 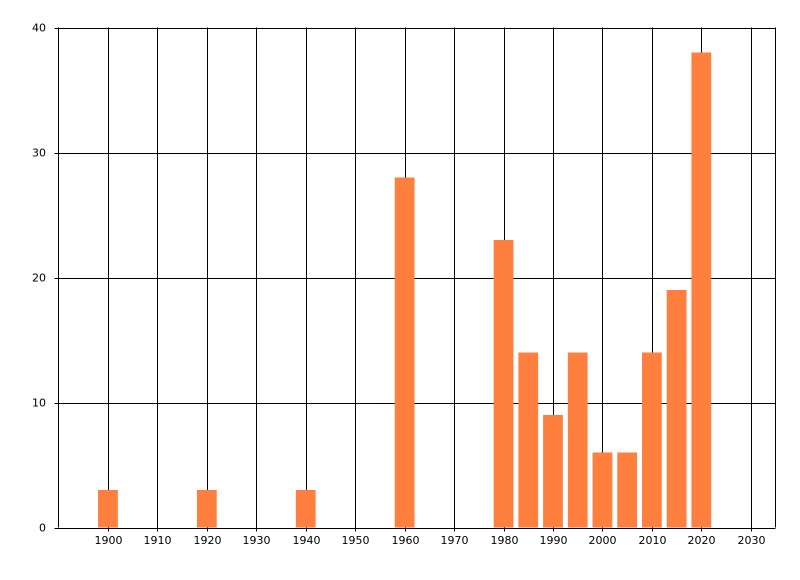 I want to click on x-tick-label: 2020, so click(x=702, y=540).